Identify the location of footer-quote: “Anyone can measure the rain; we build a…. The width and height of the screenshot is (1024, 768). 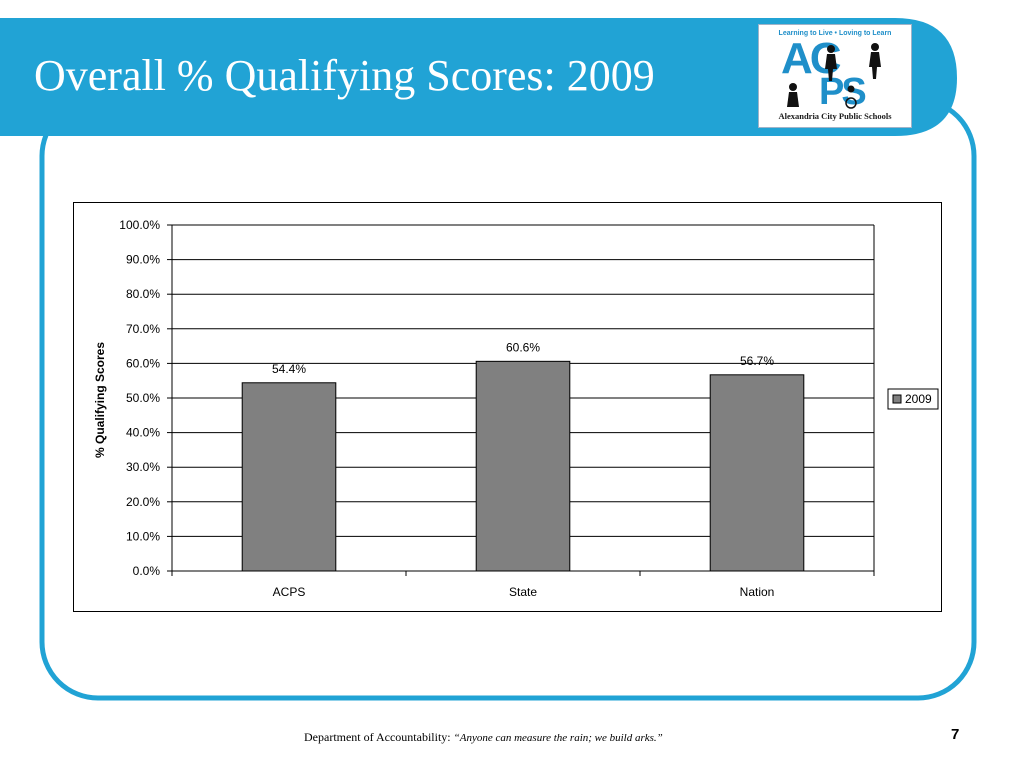
(558, 738).